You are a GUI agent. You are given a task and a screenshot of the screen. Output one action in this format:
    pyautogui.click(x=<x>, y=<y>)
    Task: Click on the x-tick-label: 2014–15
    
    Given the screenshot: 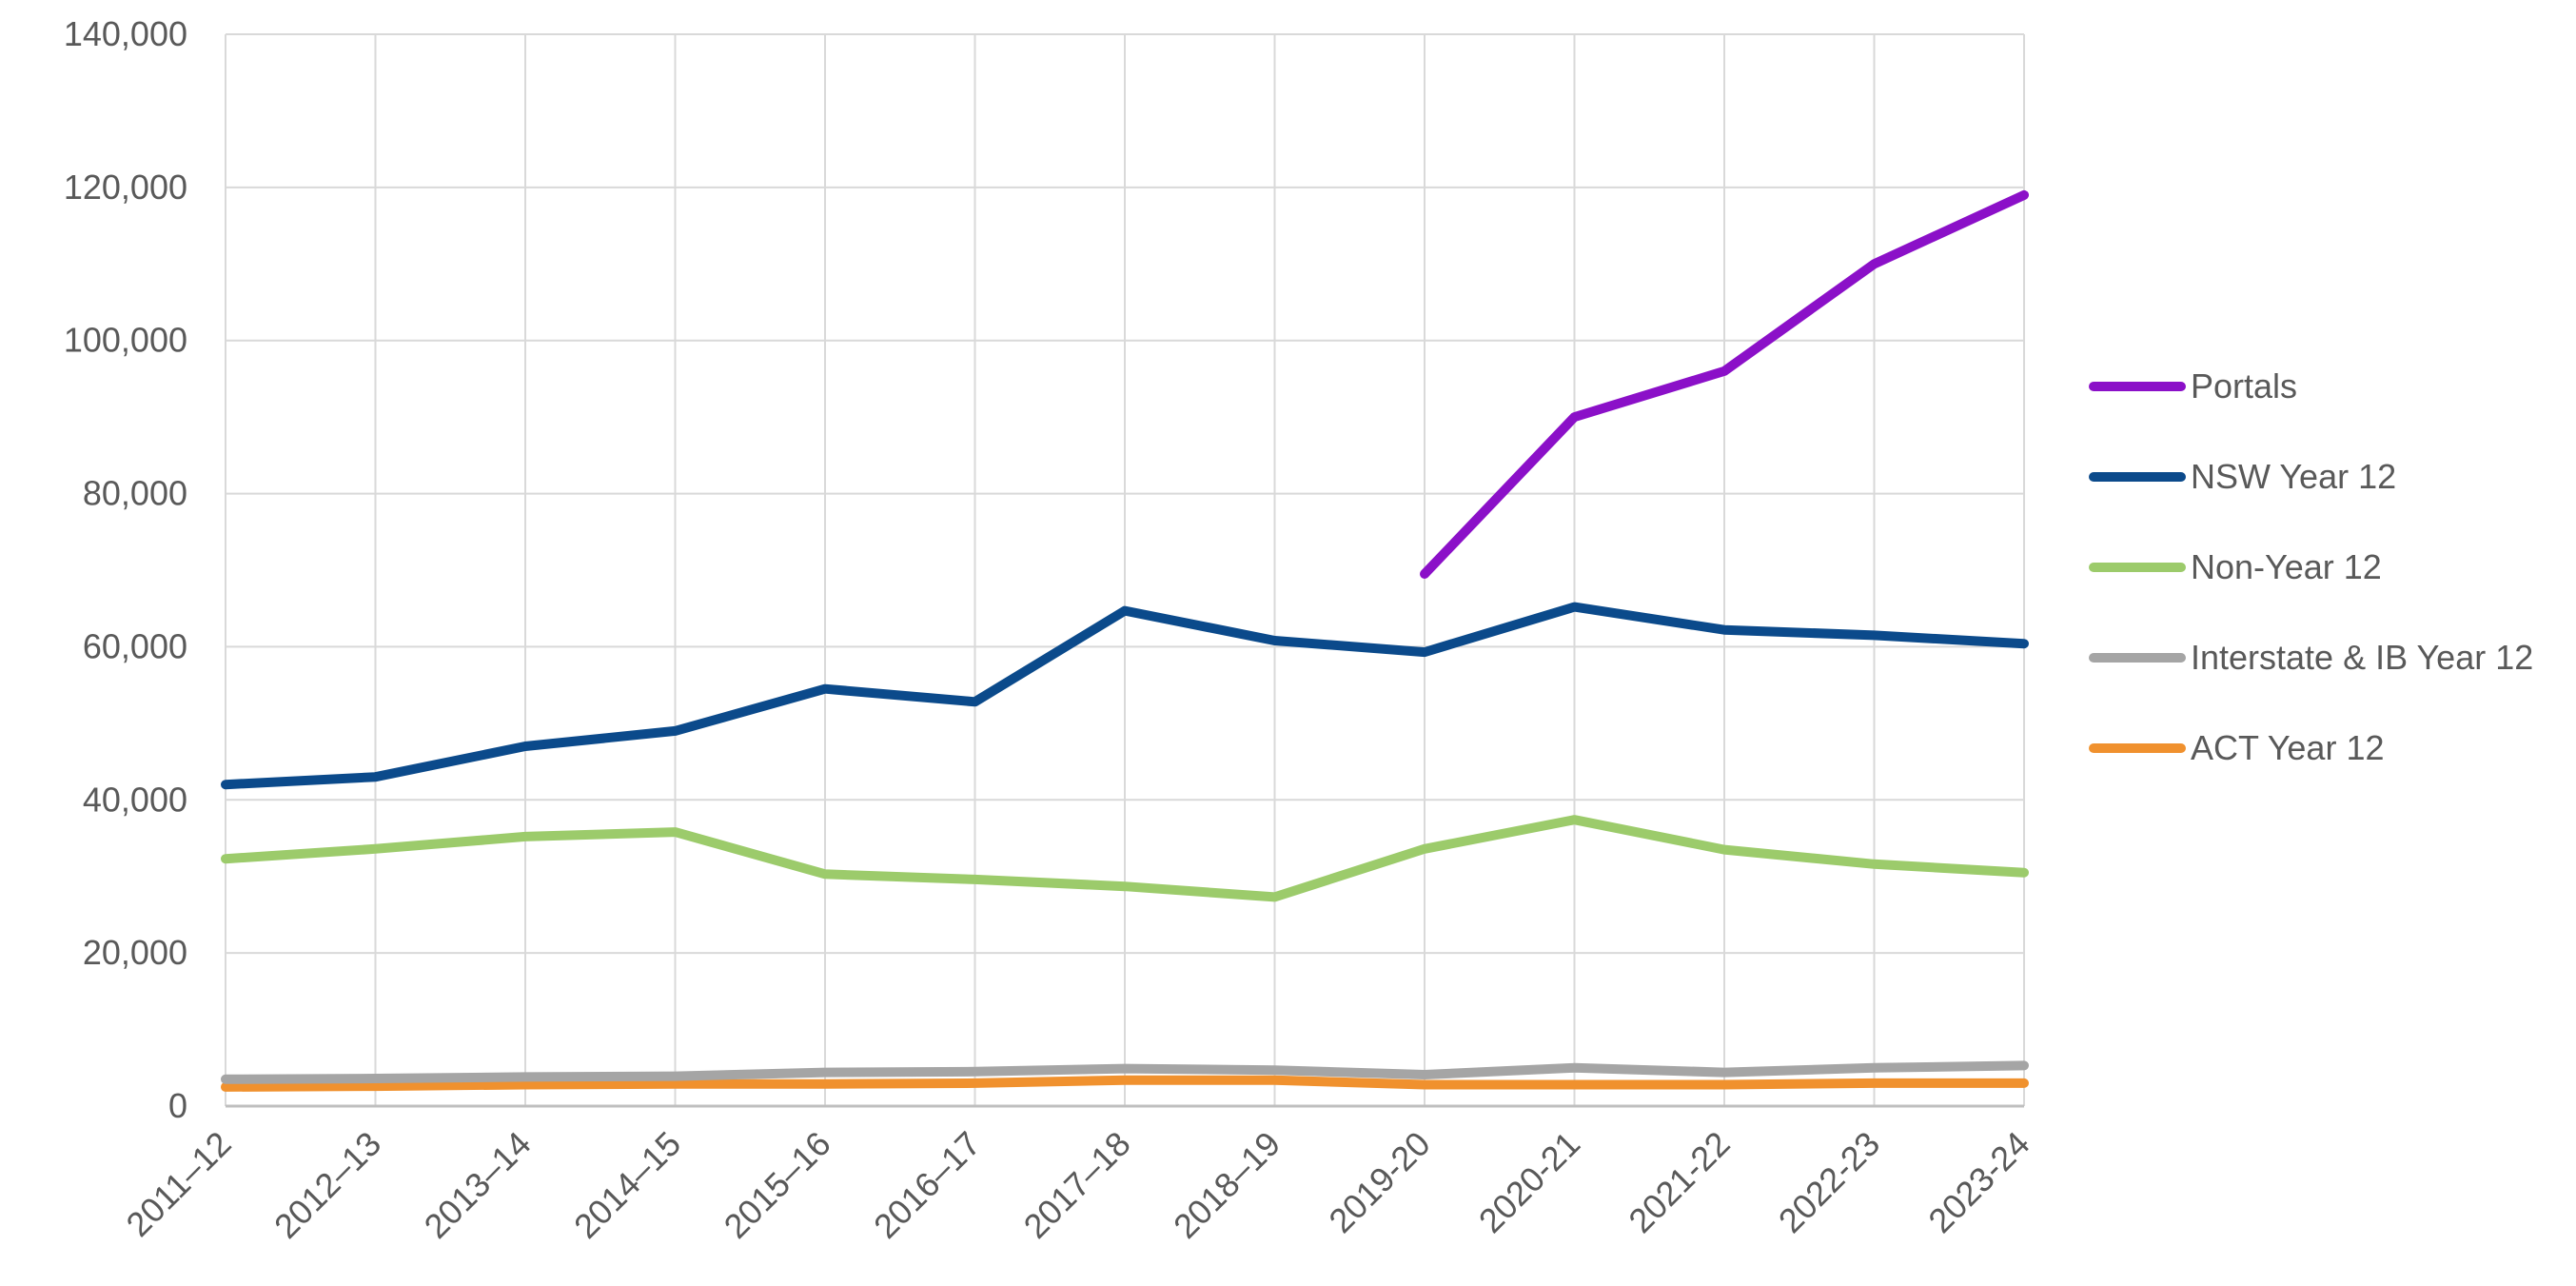 What is the action you would take?
    pyautogui.click(x=627, y=1185)
    